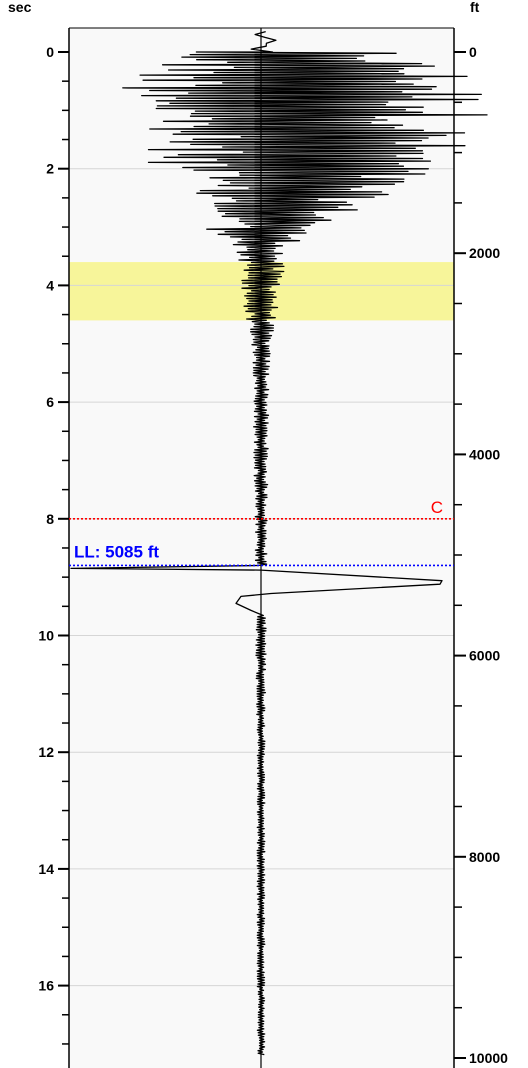  What do you see at coordinates (46, 752) in the screenshot?
I see `left-tick-label: 12` at bounding box center [46, 752].